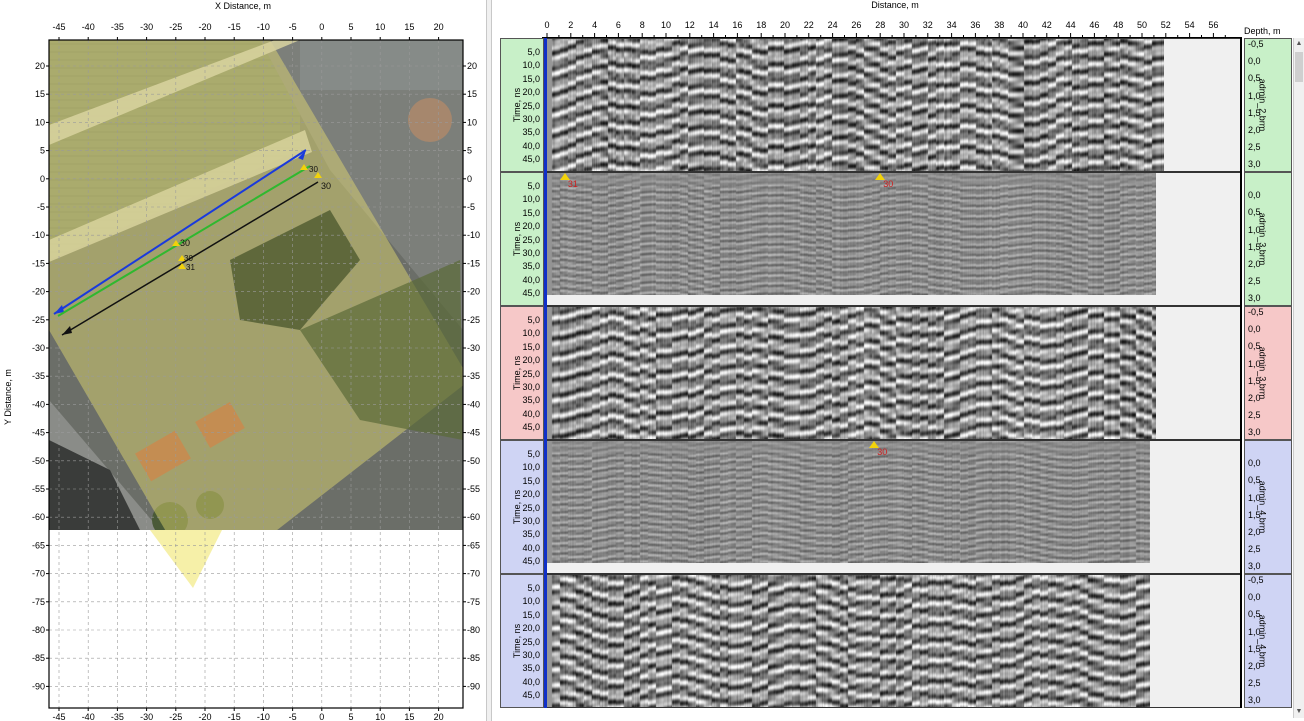  I want to click on building-roof, so click(174, 150).